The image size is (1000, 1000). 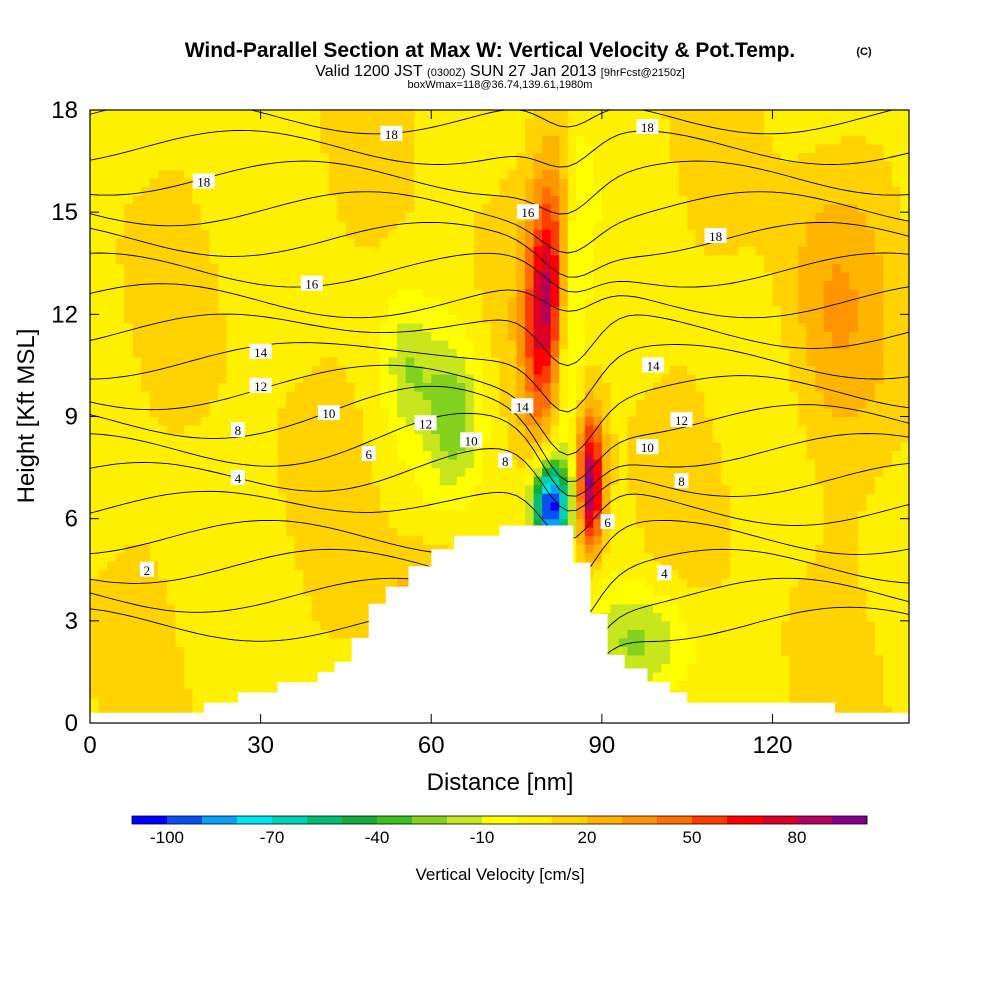 I want to click on valid-date-label: SUN 27 Jan 2013, so click(x=533, y=71).